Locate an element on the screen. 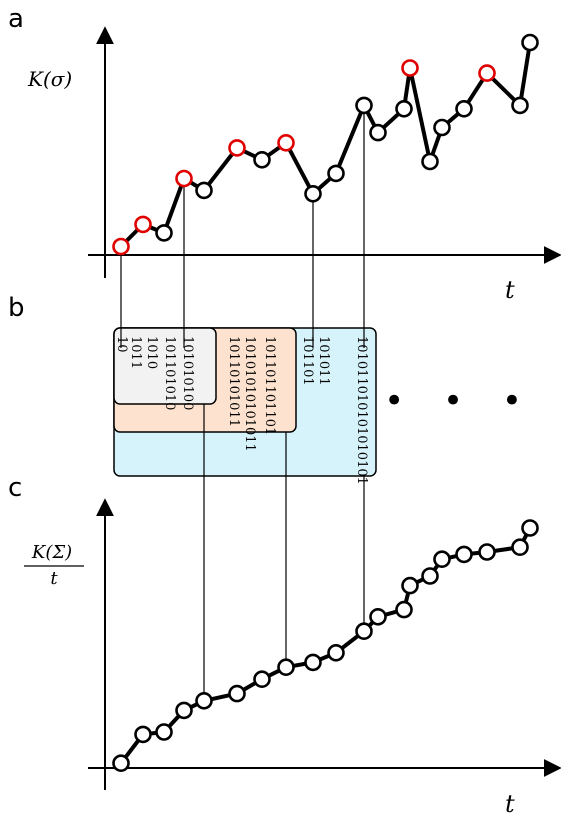  bit-string-2-0: 101101 is located at coordinates (307, 361).